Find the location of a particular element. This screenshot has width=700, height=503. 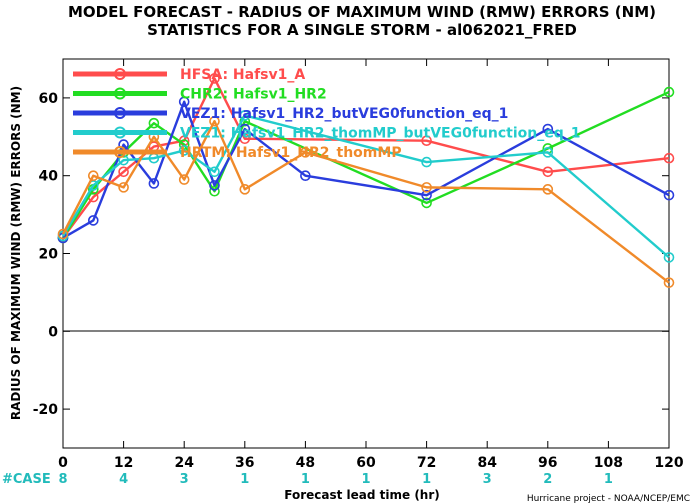

legend-item: CHR2: Hafsv1_HR2 is located at coordinates (200, 95).